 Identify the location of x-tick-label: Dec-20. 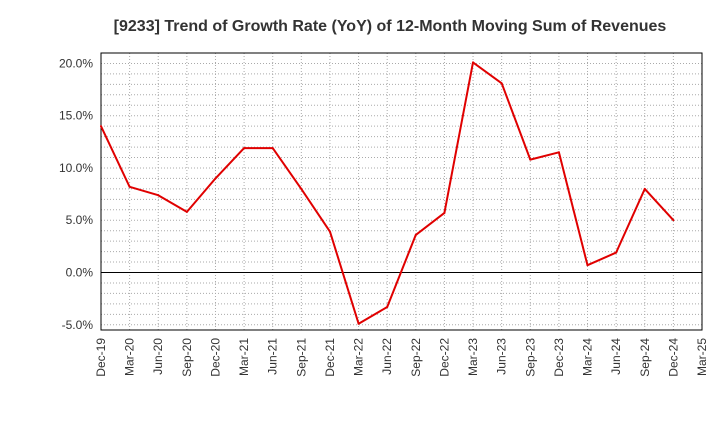
(215, 357).